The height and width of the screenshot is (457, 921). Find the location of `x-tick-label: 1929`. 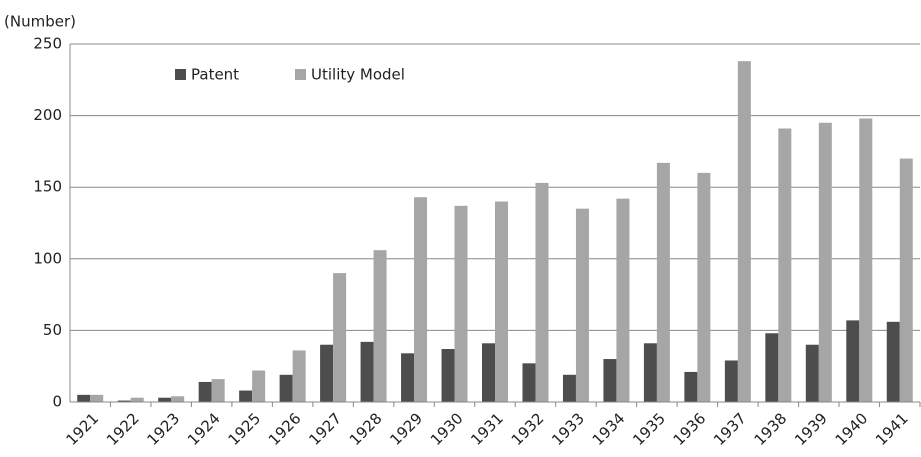

x-tick-label: 1929 is located at coordinates (406, 429).